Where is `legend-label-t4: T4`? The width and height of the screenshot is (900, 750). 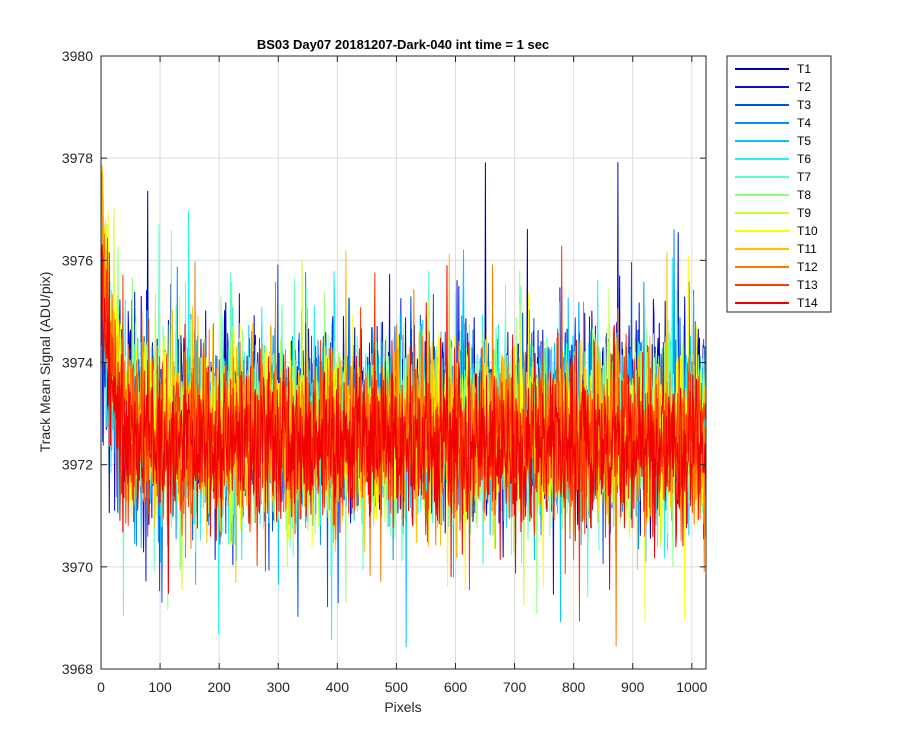 legend-label-t4: T4 is located at coordinates (804, 123).